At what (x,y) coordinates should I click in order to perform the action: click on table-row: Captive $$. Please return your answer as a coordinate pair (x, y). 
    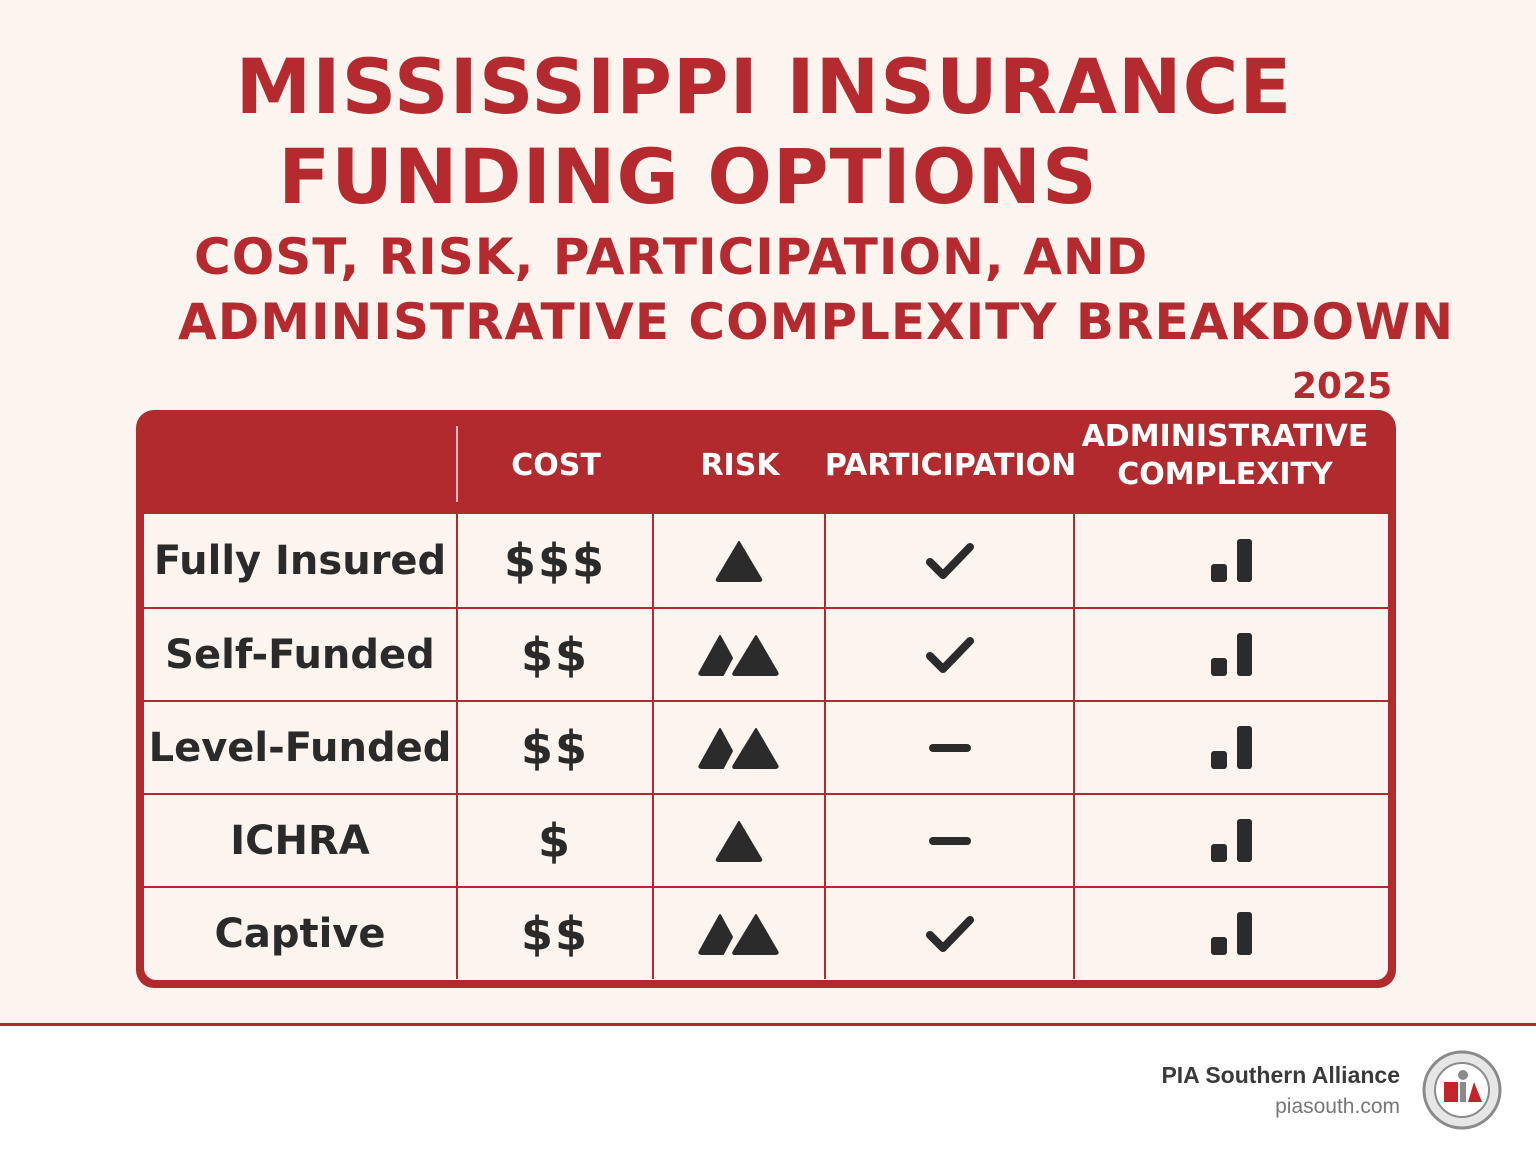
    Looking at the image, I should click on (766, 932).